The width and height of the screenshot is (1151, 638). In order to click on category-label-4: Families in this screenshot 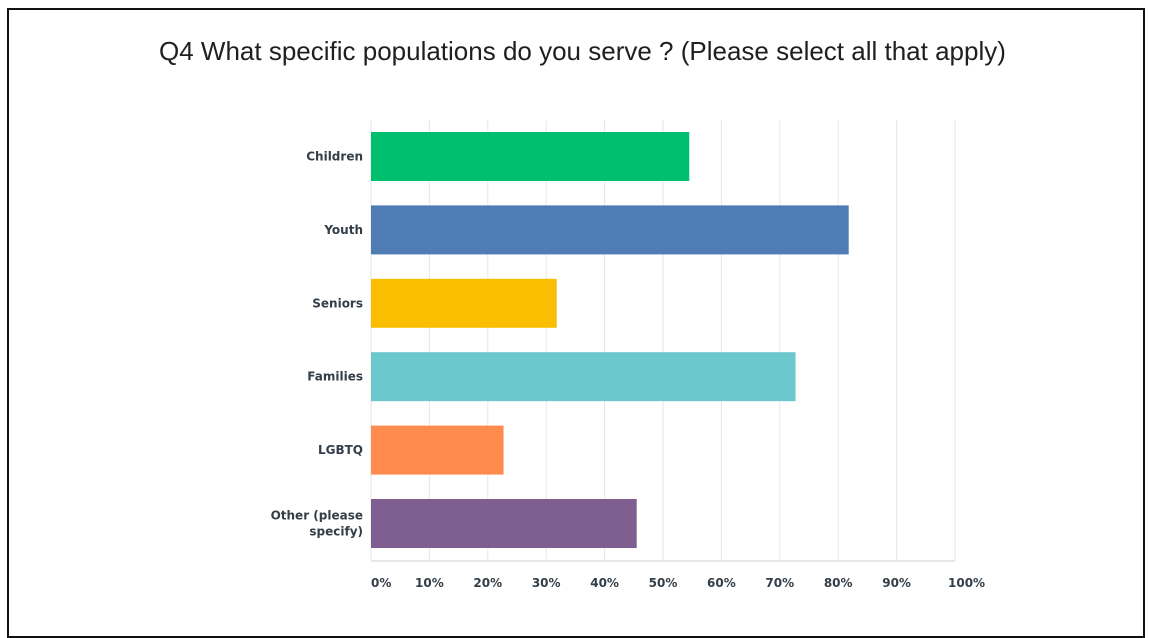, I will do `click(335, 377)`.